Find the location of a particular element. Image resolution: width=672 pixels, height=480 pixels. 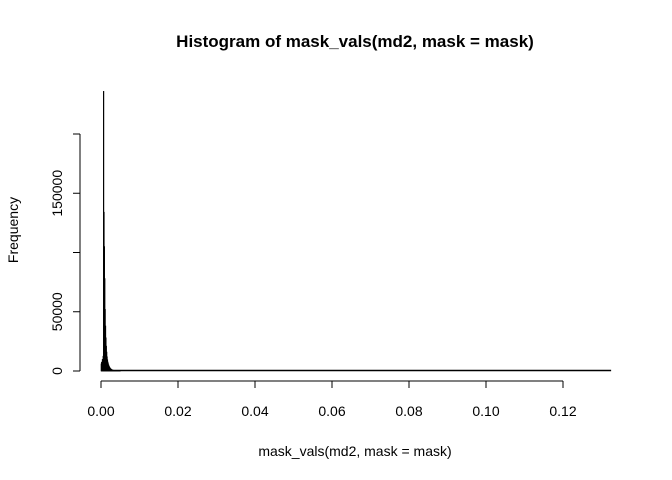

y-tick-label: 150000 is located at coordinates (57, 193).